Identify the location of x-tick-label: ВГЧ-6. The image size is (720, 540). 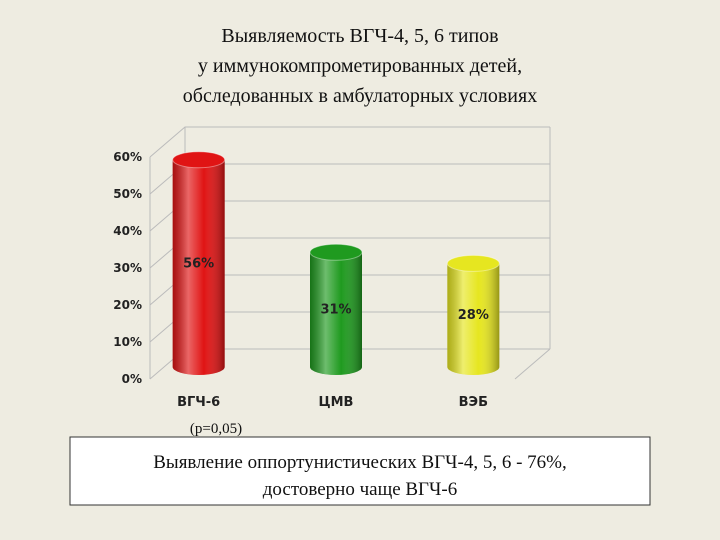
(198, 402).